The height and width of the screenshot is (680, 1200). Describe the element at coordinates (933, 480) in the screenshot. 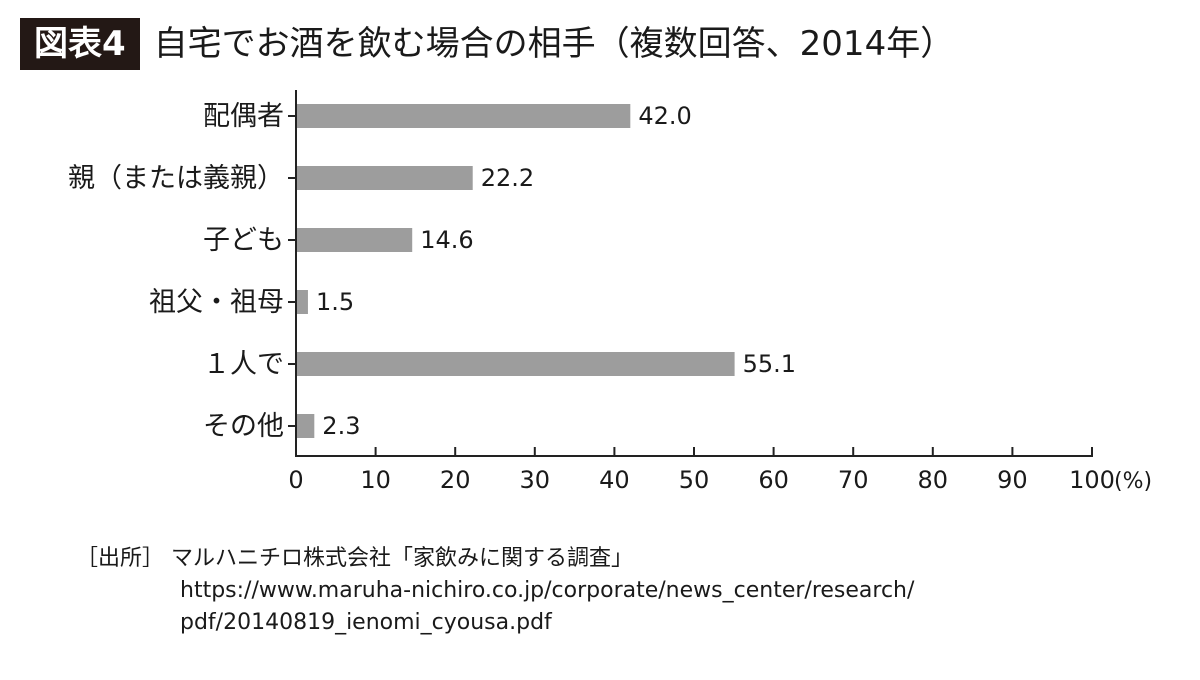

I see `x-tick-label: 80` at that location.